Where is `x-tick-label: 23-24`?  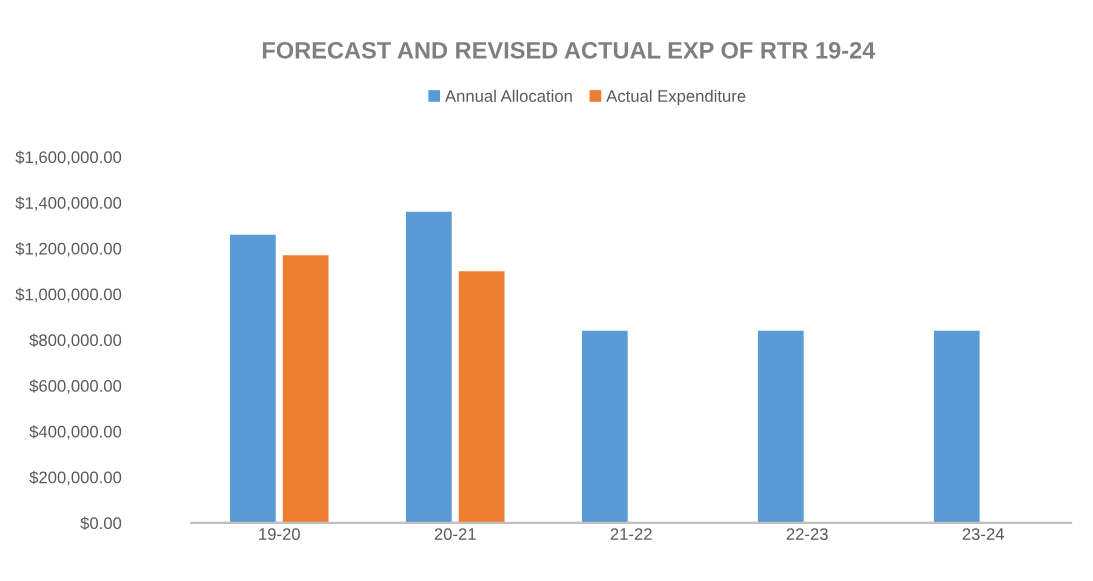
x-tick-label: 23-24 is located at coordinates (983, 534).